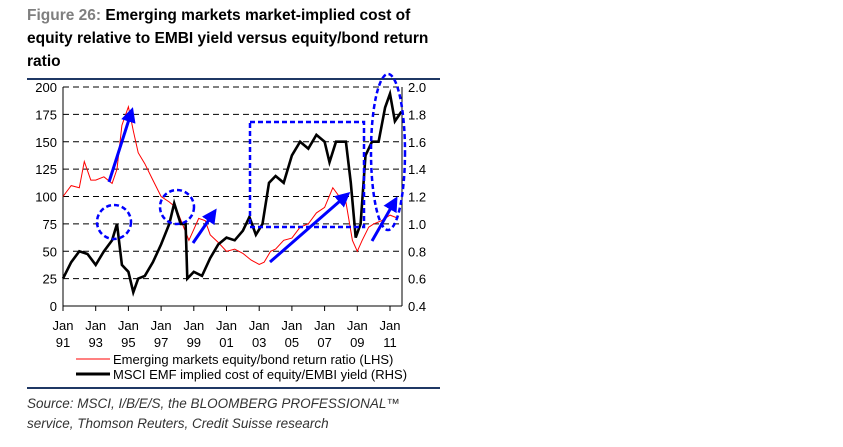 Image resolution: width=843 pixels, height=447 pixels. I want to click on x-tick-label-year: 05, so click(292, 342).